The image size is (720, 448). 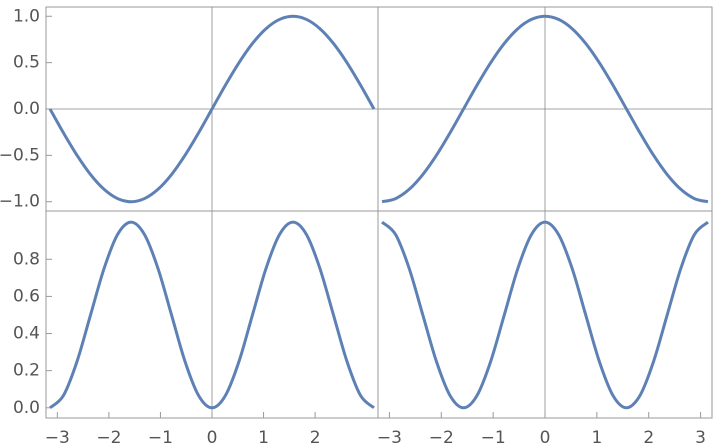 I want to click on y-tick-label: 0.8, so click(x=26, y=259).